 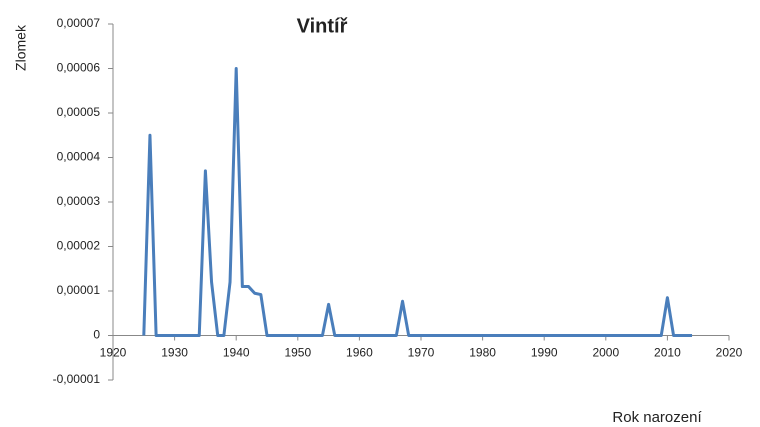 I want to click on y-tick-label: 0,00003, so click(x=79, y=201).